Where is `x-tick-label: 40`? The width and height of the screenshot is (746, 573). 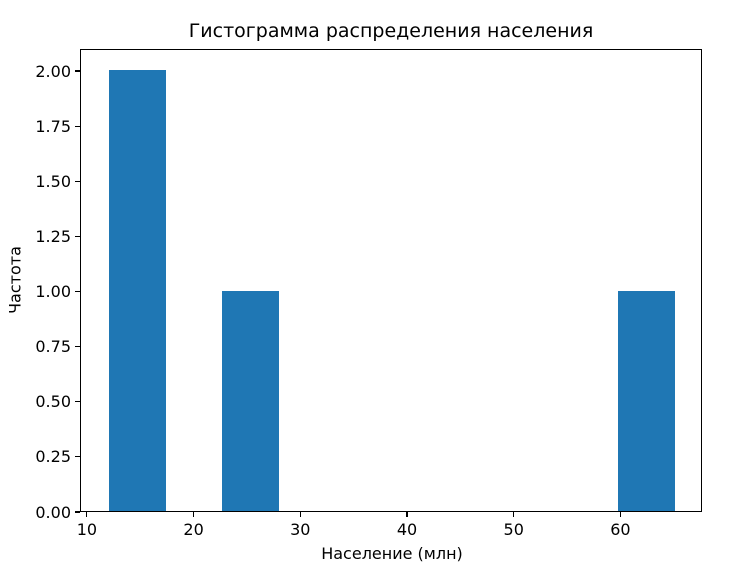
x-tick-label: 40 is located at coordinates (407, 529).